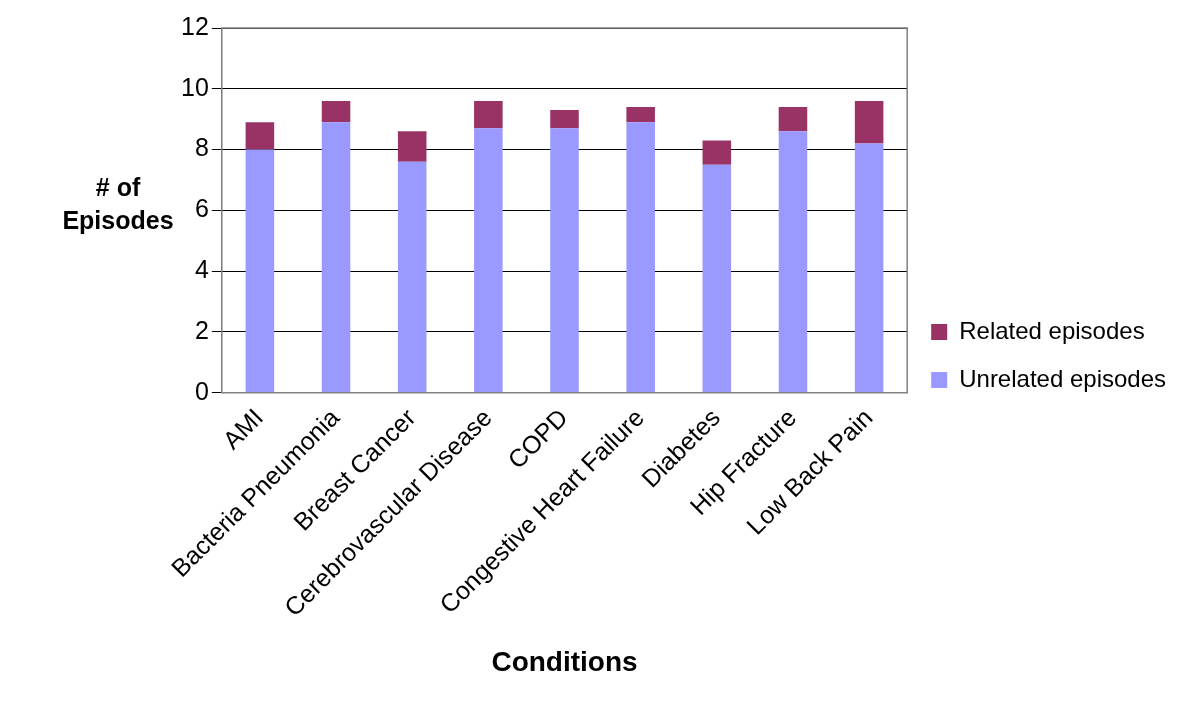  I want to click on x-axis-title: Conditions, so click(564, 661).